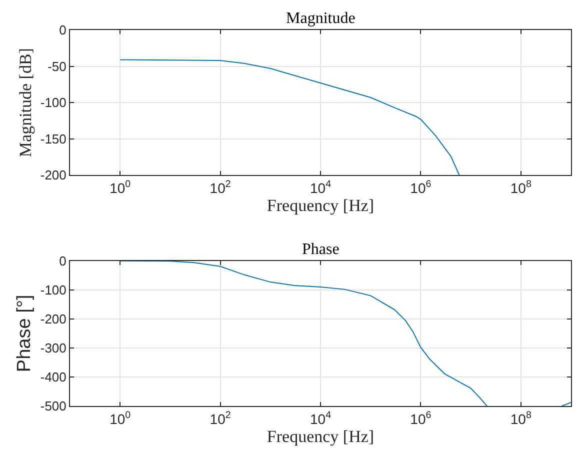  What do you see at coordinates (321, 18) in the screenshot?
I see `chart-title: Magnitude` at bounding box center [321, 18].